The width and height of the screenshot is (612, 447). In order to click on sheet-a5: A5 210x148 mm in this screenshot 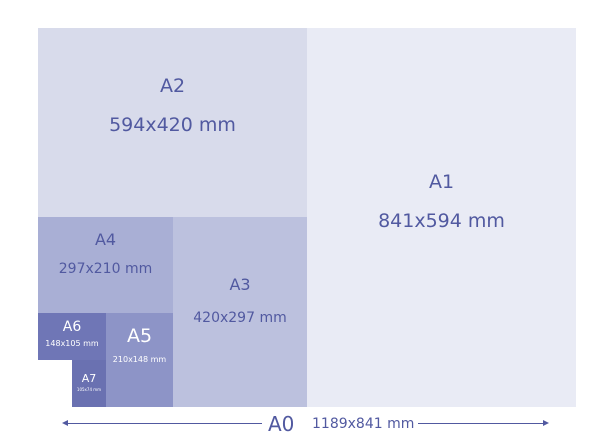, I will do `click(139, 360)`.